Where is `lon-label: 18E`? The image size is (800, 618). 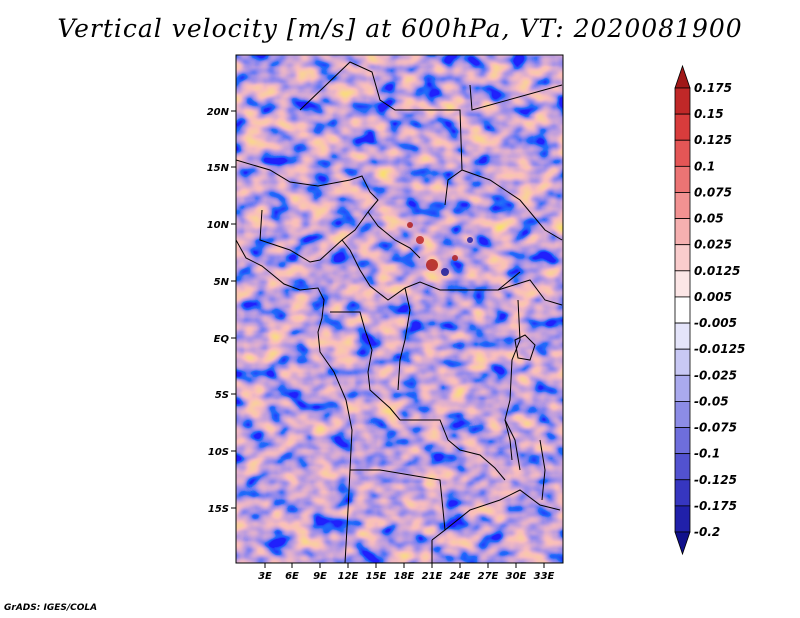 lon-label: 18E is located at coordinates (404, 576).